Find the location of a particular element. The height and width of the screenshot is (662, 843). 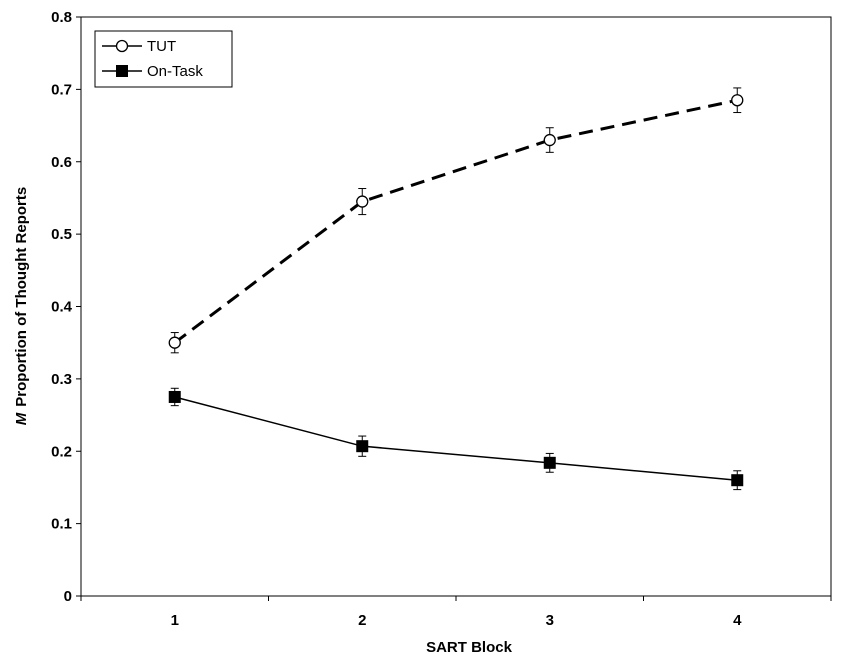

legend: TUT On-Task is located at coordinates (163, 59).